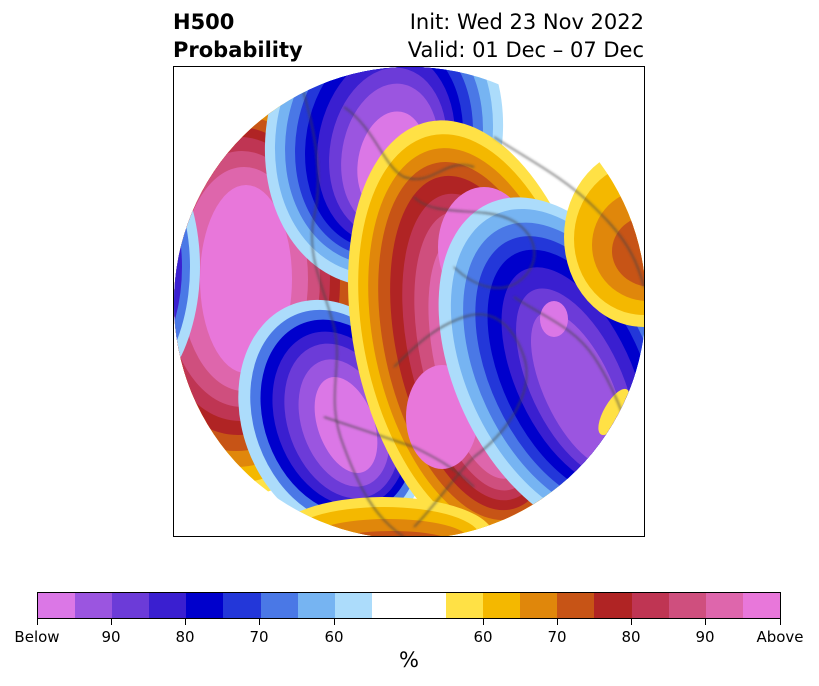  What do you see at coordinates (238, 36) in the screenshot?
I see `map-title: H500 Probability` at bounding box center [238, 36].